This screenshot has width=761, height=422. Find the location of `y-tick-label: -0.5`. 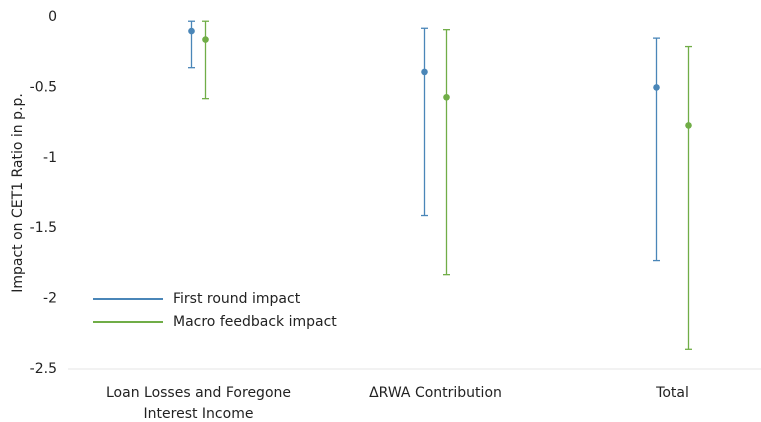

y-tick-label: -0.5 is located at coordinates (43, 87).